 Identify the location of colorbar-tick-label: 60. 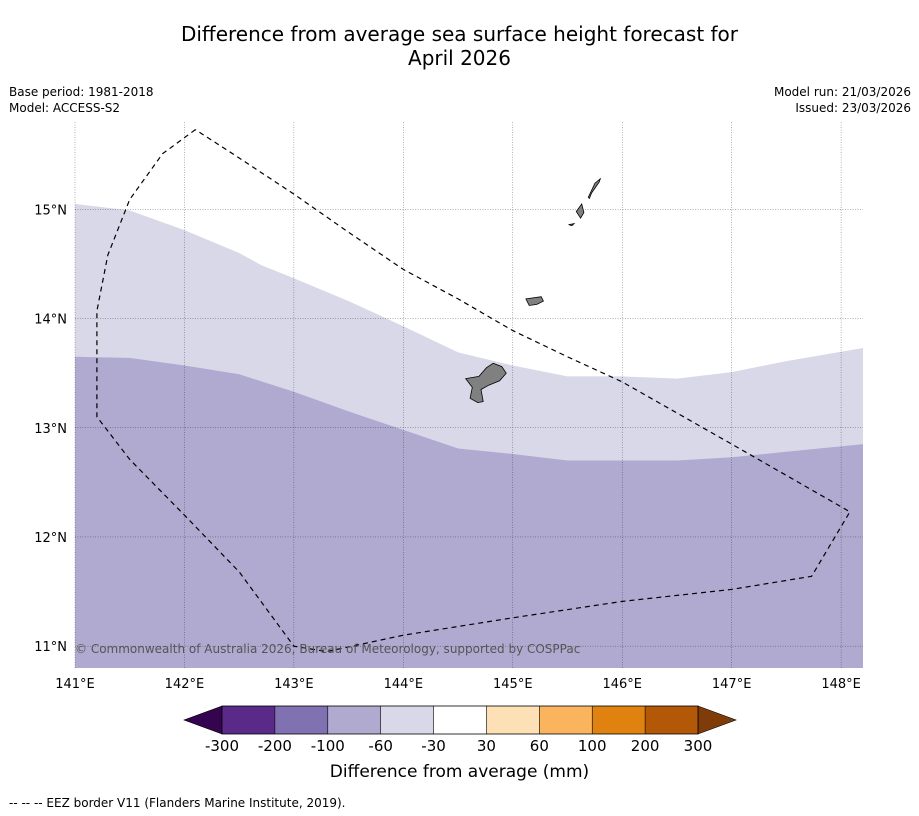
(539, 746).